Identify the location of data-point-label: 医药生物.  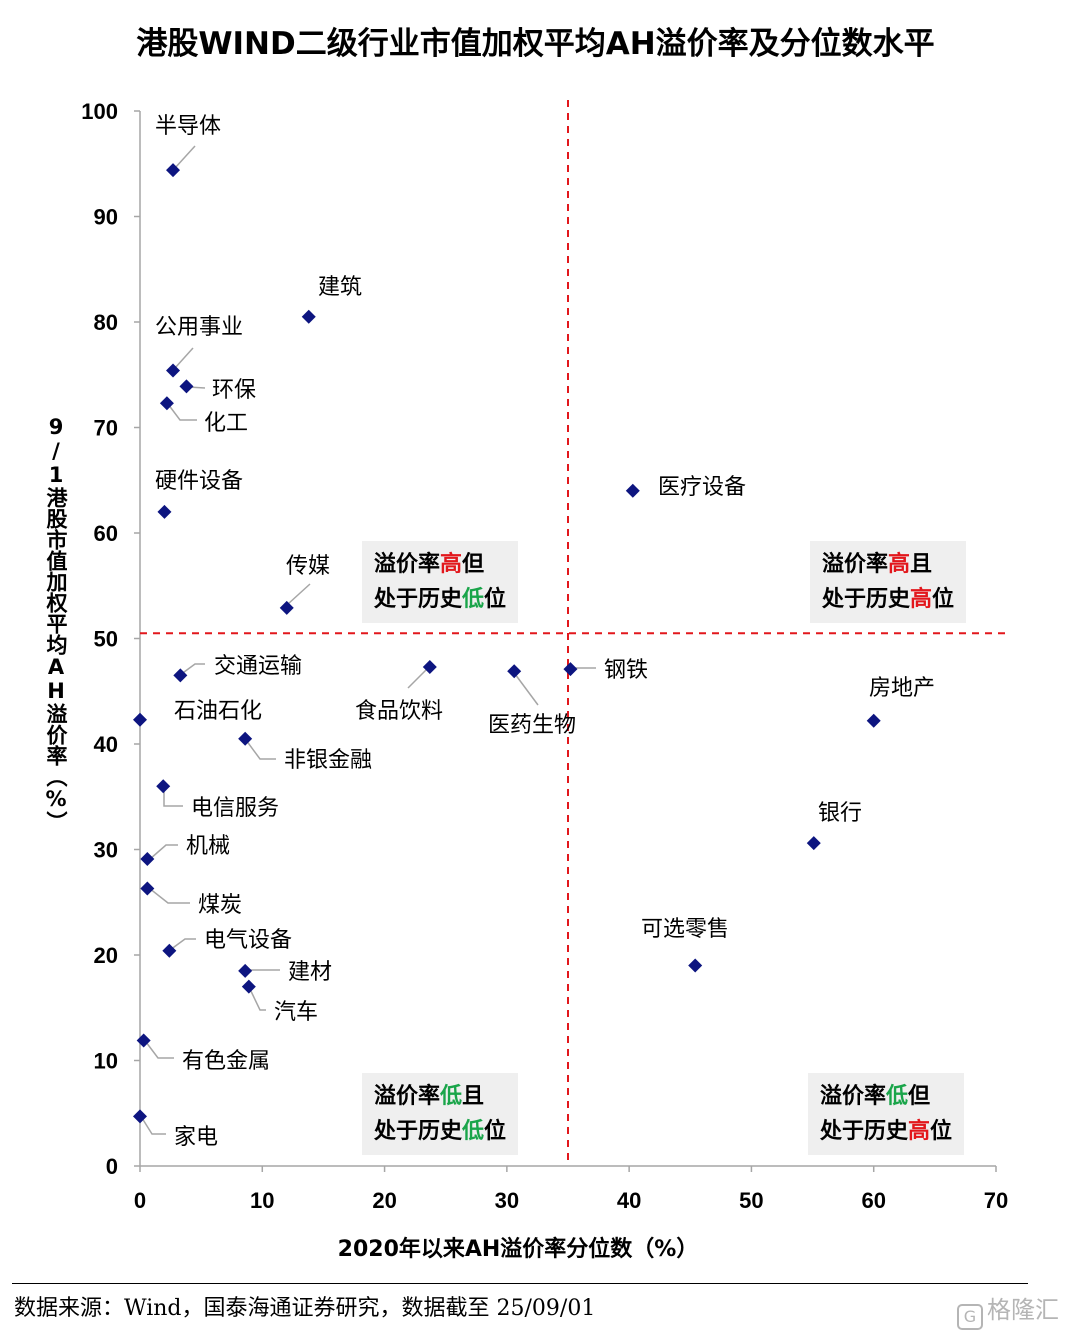
(532, 725).